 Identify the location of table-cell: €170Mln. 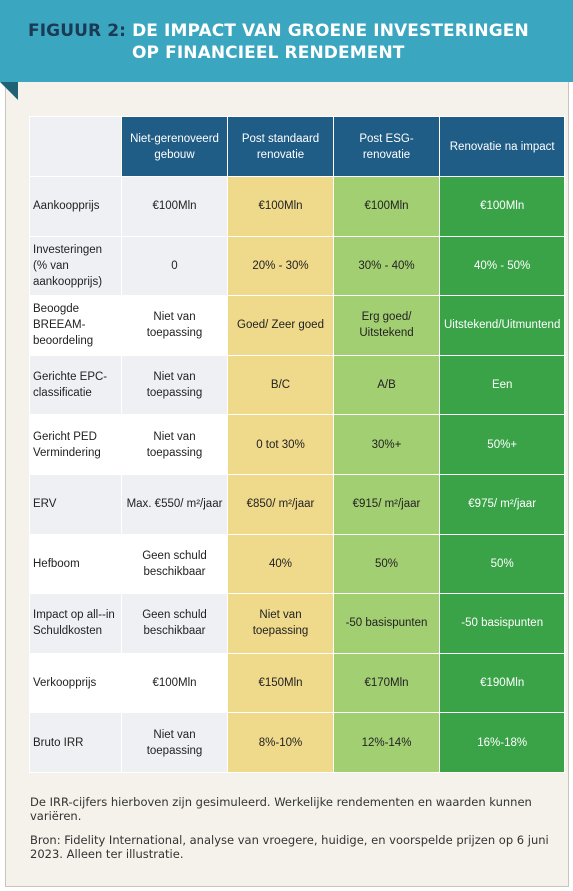
(386, 683).